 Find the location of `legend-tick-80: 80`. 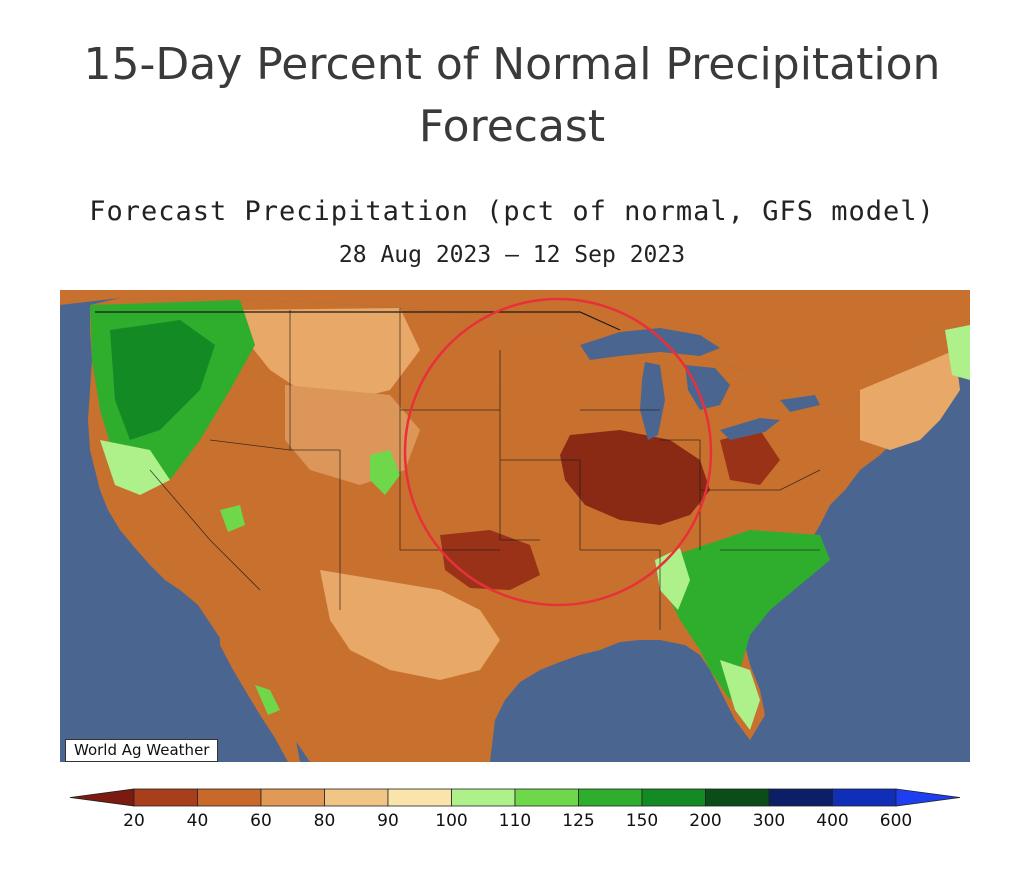

legend-tick-80: 80 is located at coordinates (325, 821).